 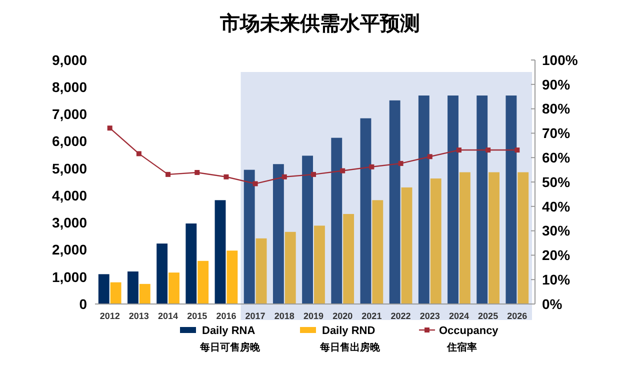 I want to click on x-tick-label: 2022, so click(x=400, y=316).